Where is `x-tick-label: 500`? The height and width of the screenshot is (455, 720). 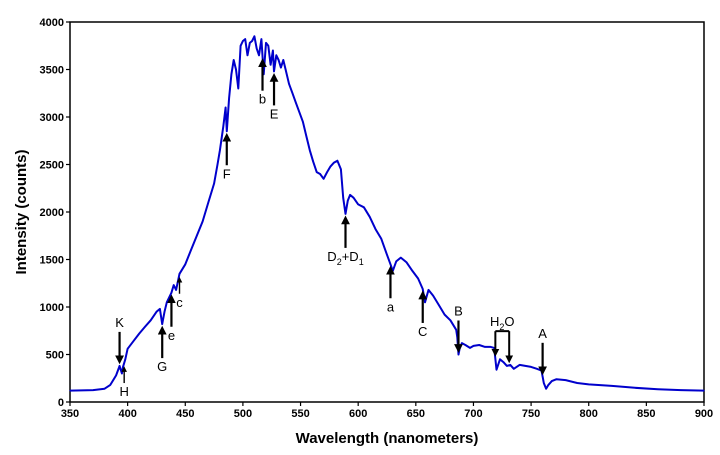 x-tick-label: 500 is located at coordinates (243, 414).